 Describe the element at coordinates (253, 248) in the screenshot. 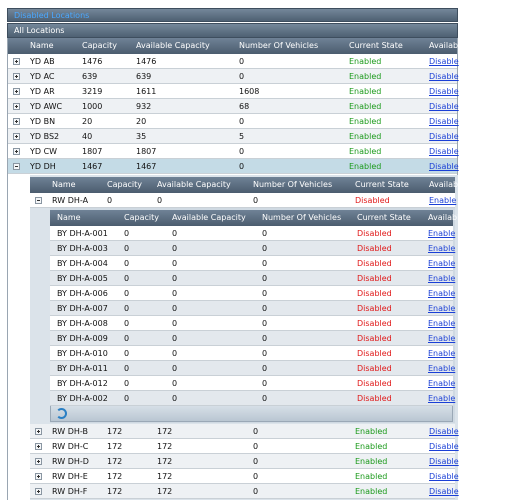

I see `row: BY DH-A-003 0 0 0 Disabled Enable` at that location.